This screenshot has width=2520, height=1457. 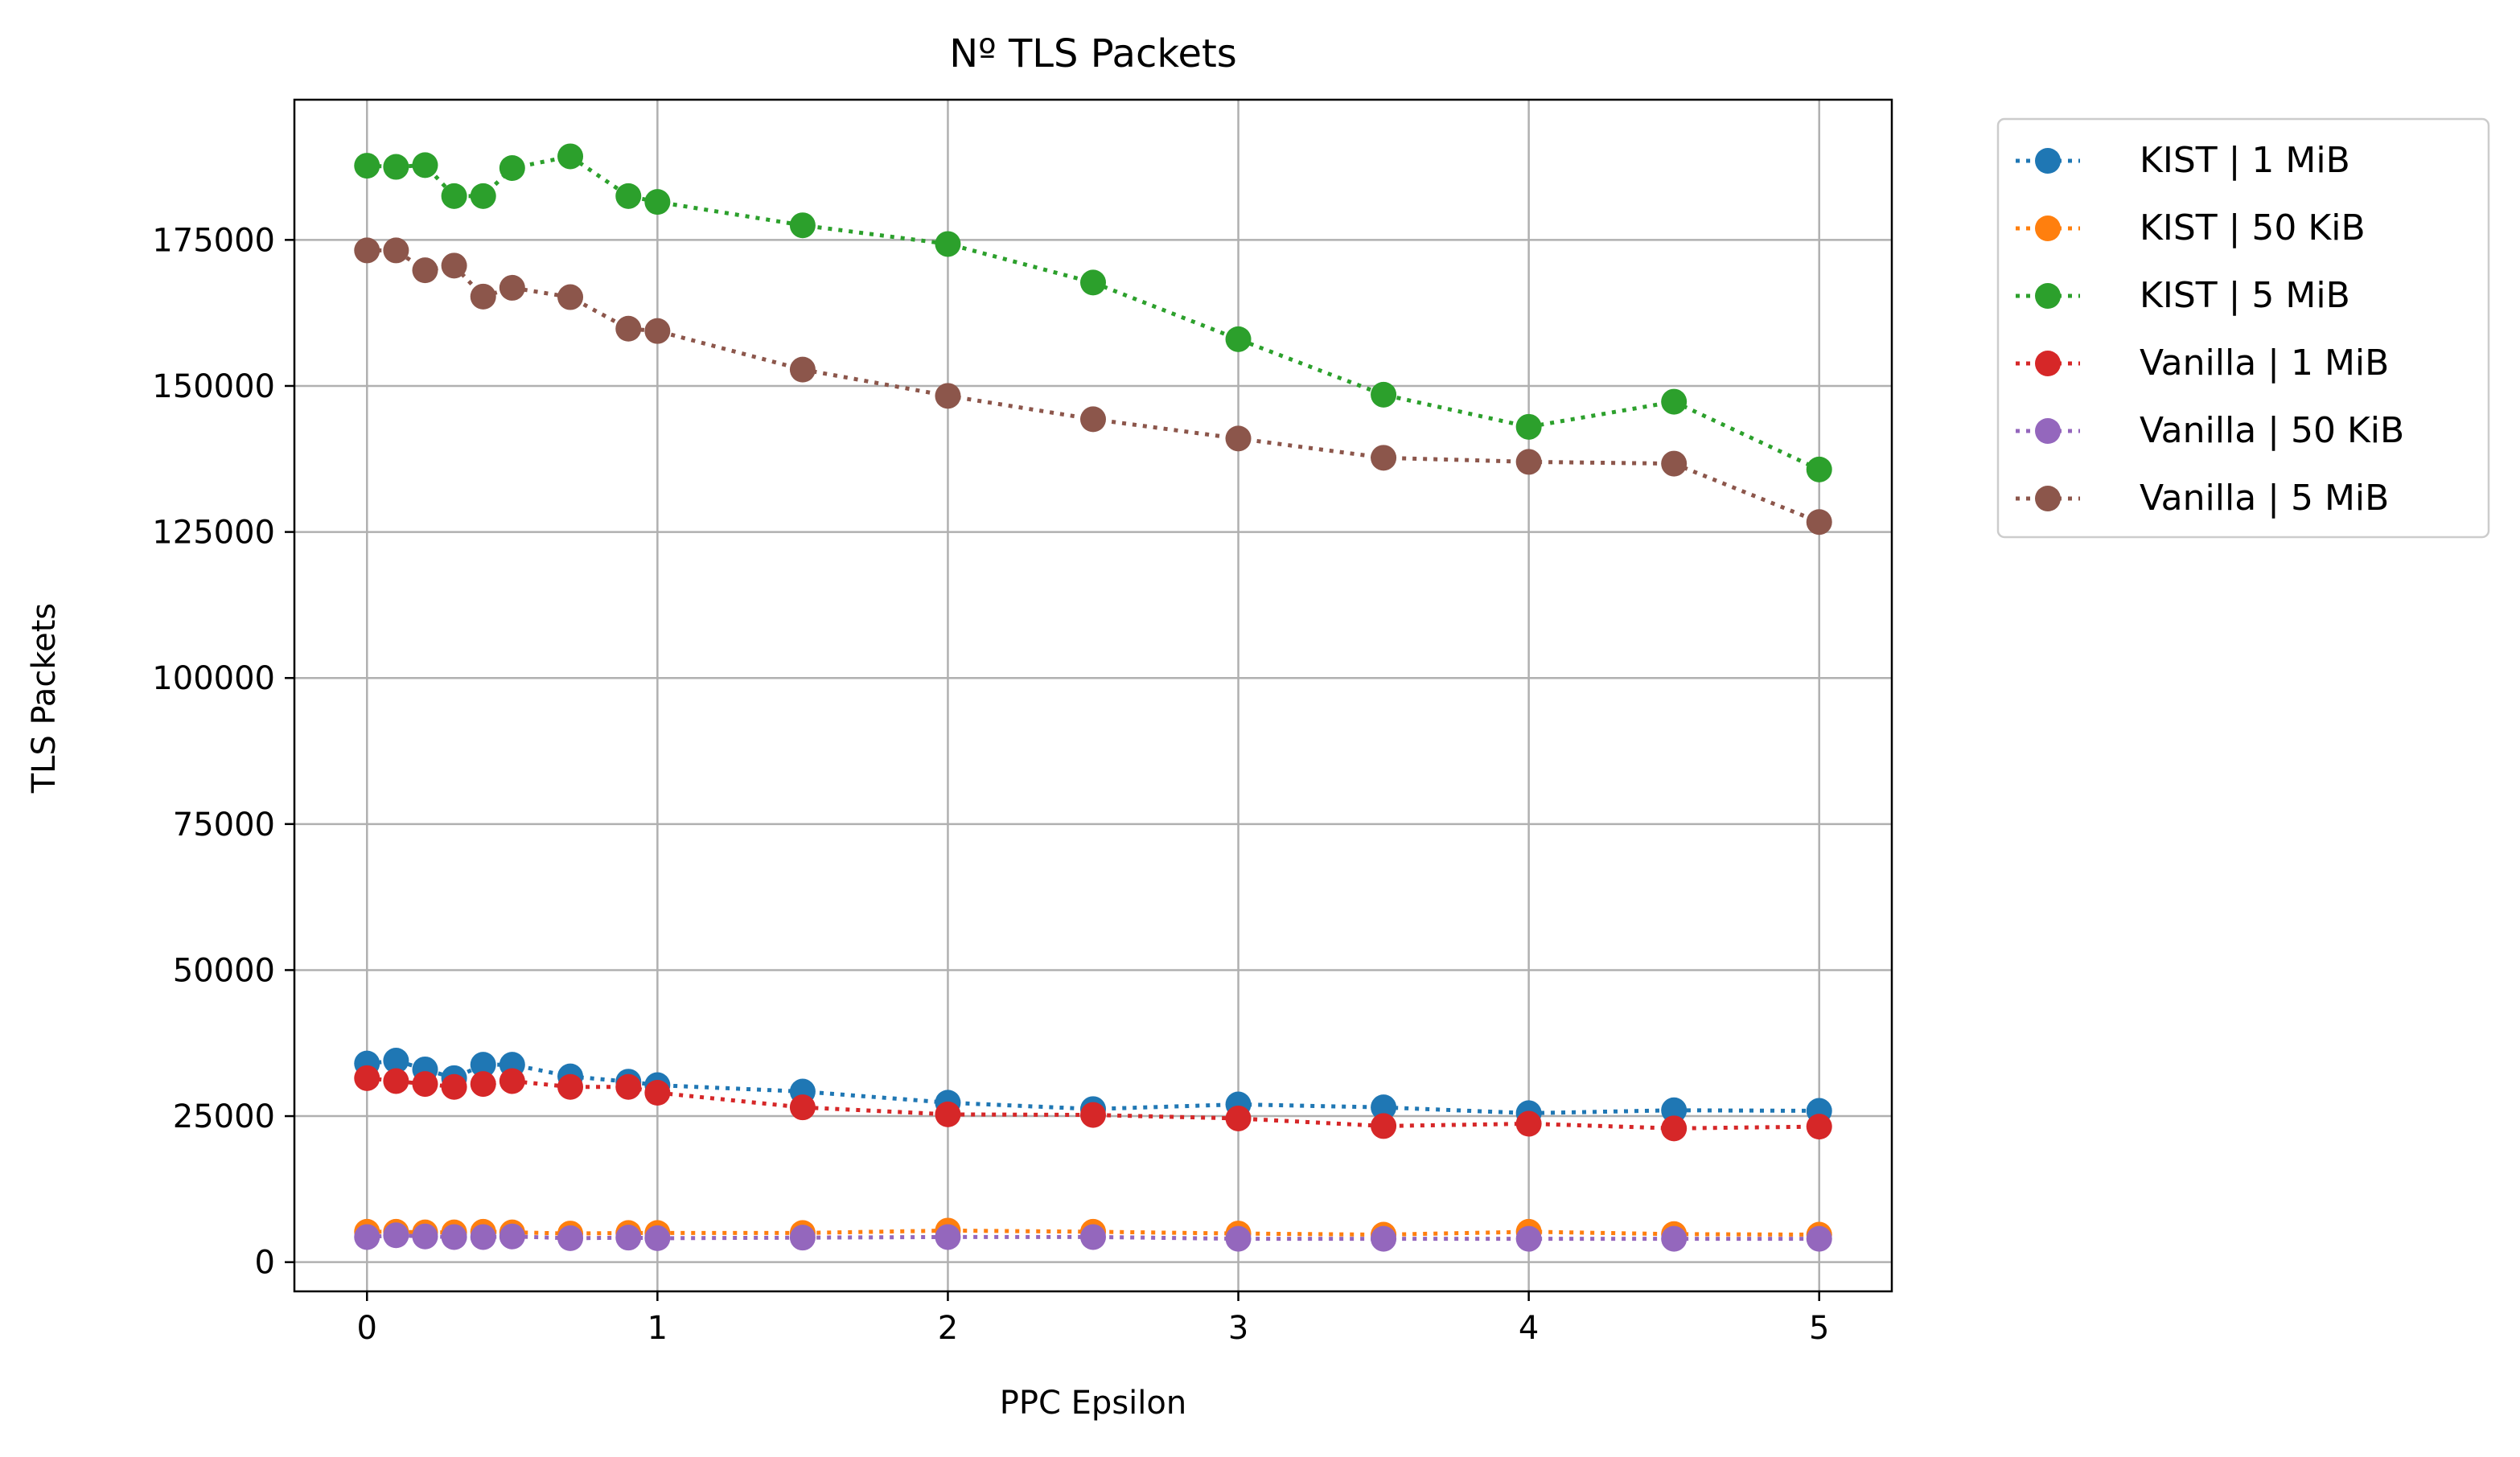 I want to click on y-tick-label: 75000, so click(x=224, y=825).